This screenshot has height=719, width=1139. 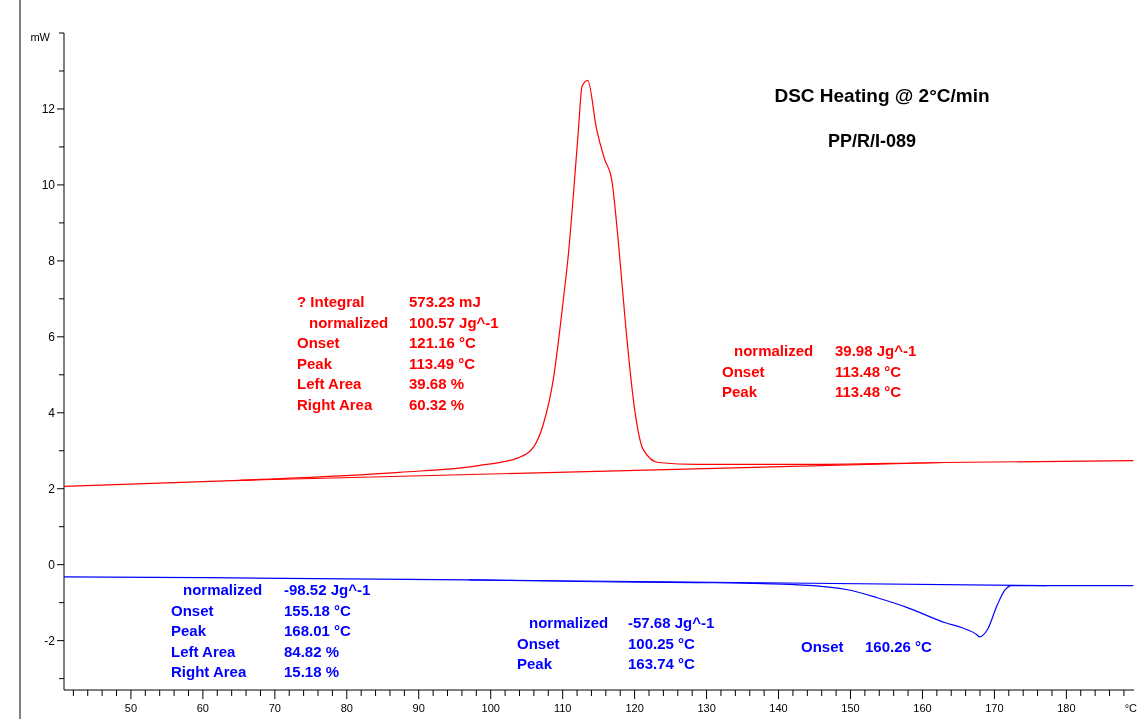 What do you see at coordinates (48, 185) in the screenshot?
I see `y-tick-label: 10` at bounding box center [48, 185].